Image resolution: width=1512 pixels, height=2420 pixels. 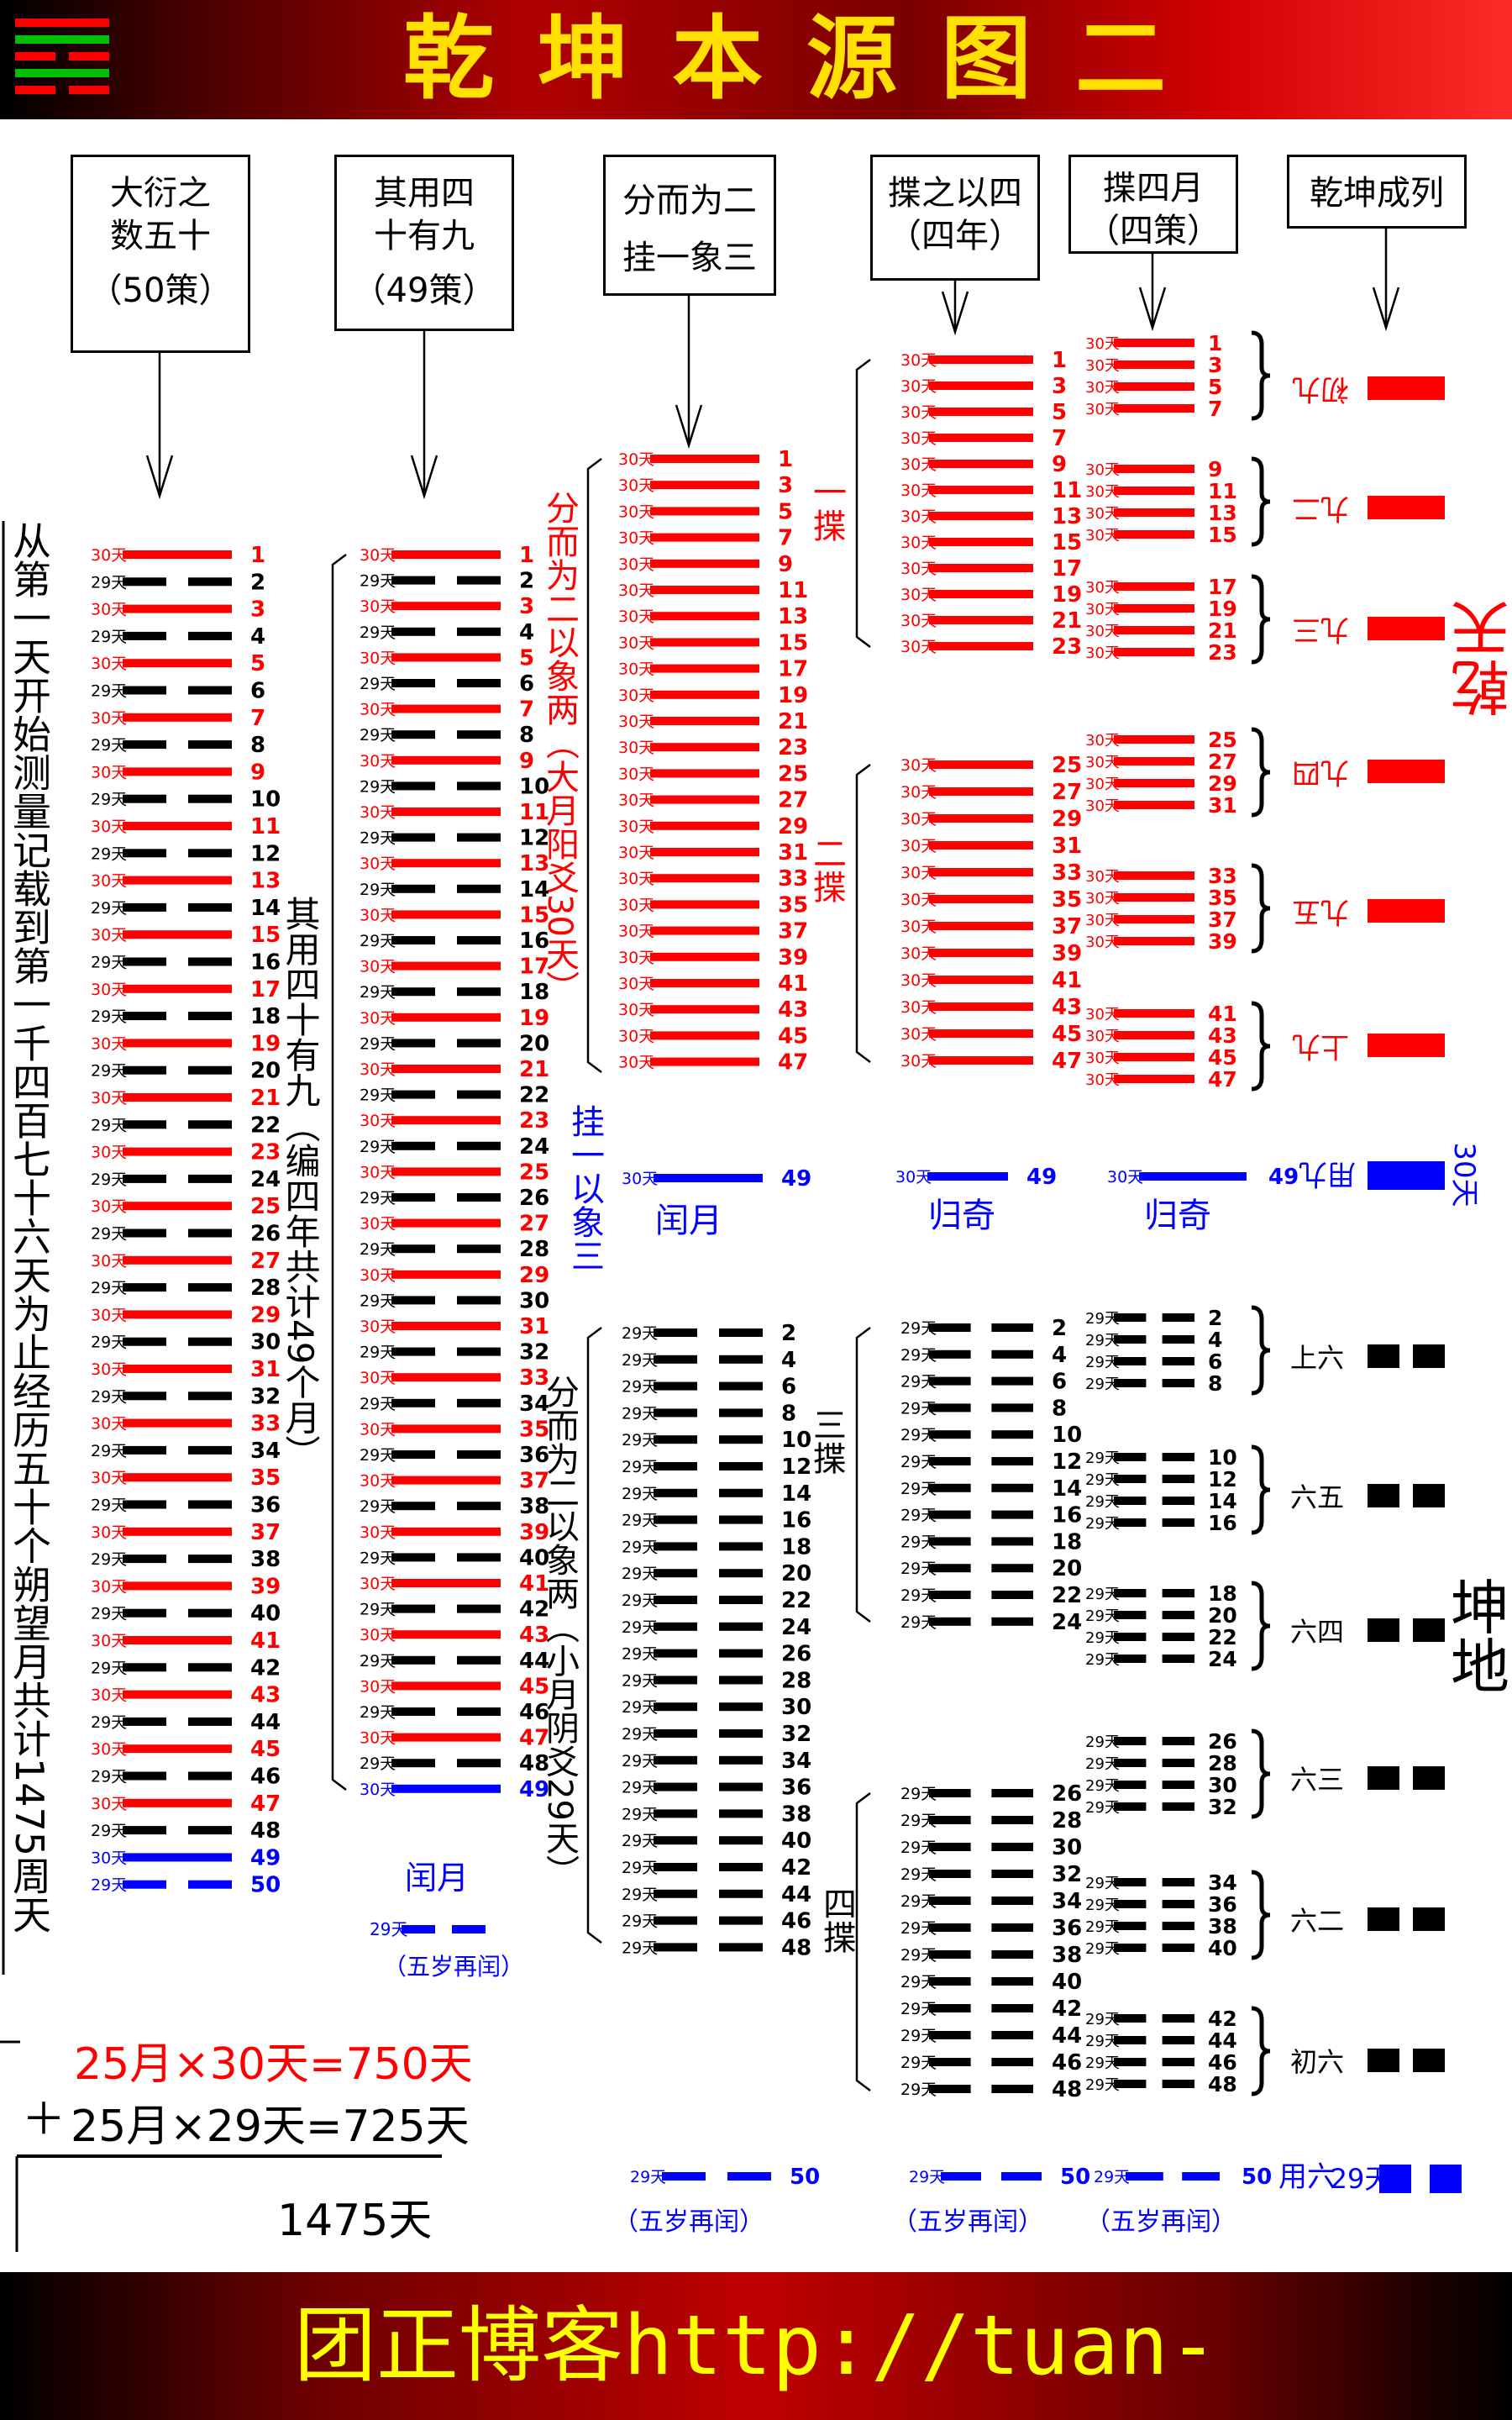 What do you see at coordinates (273, 2064) in the screenshot?
I see `calc-line1: 25月×30天=750天` at bounding box center [273, 2064].